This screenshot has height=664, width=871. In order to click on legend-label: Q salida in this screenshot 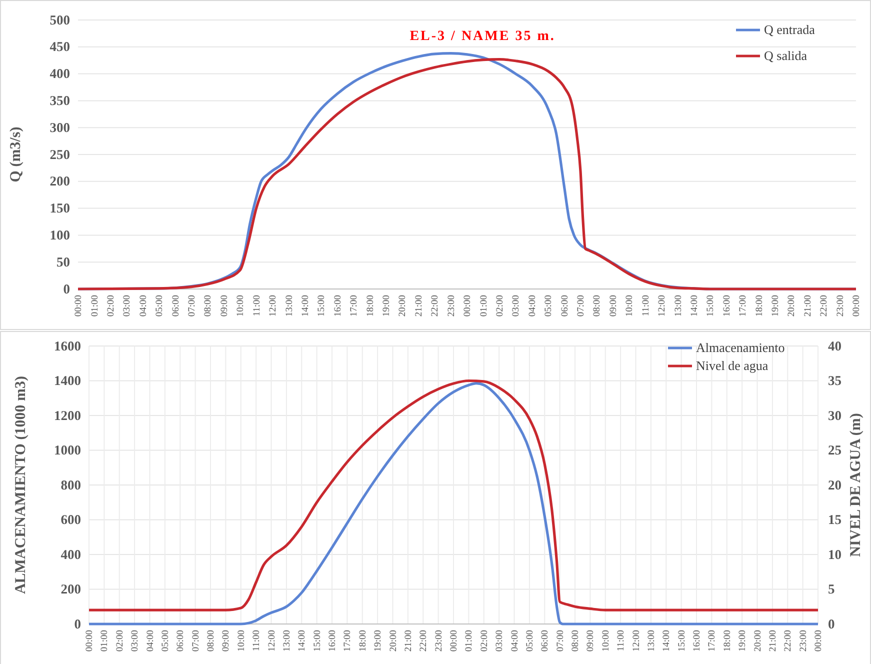, I will do `click(786, 55)`.